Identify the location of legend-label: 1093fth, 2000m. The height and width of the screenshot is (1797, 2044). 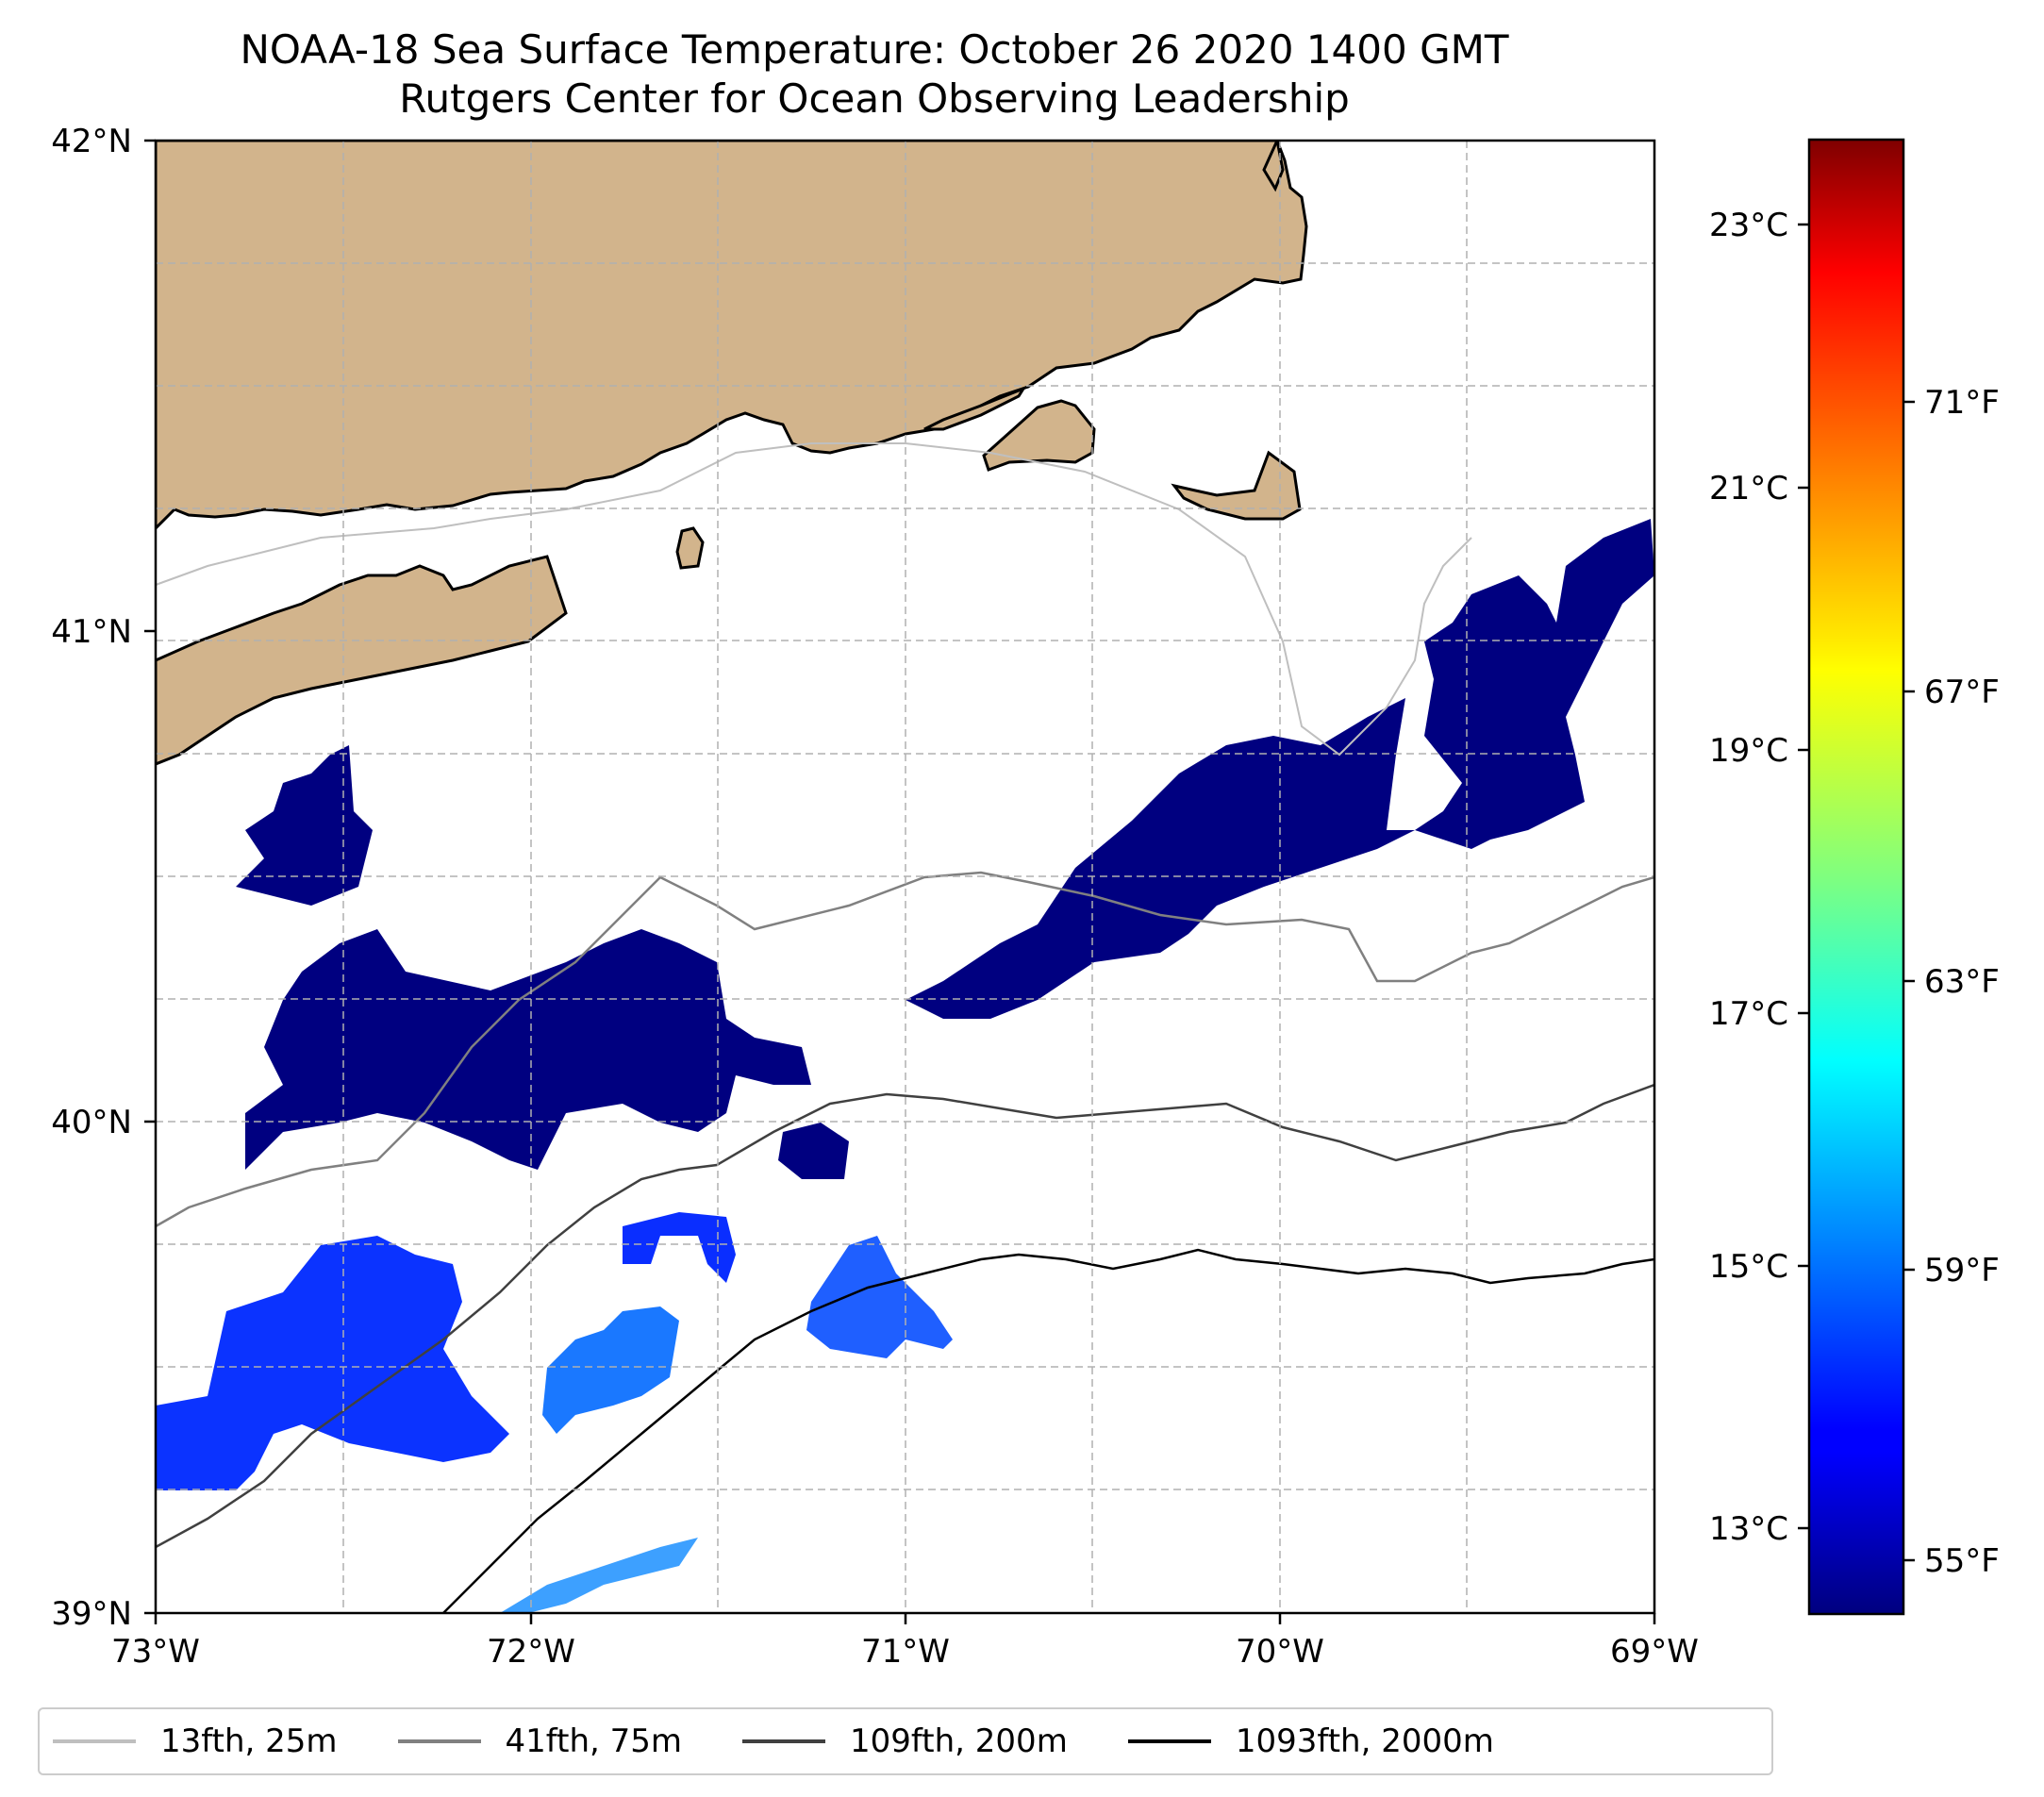
(1364, 1741).